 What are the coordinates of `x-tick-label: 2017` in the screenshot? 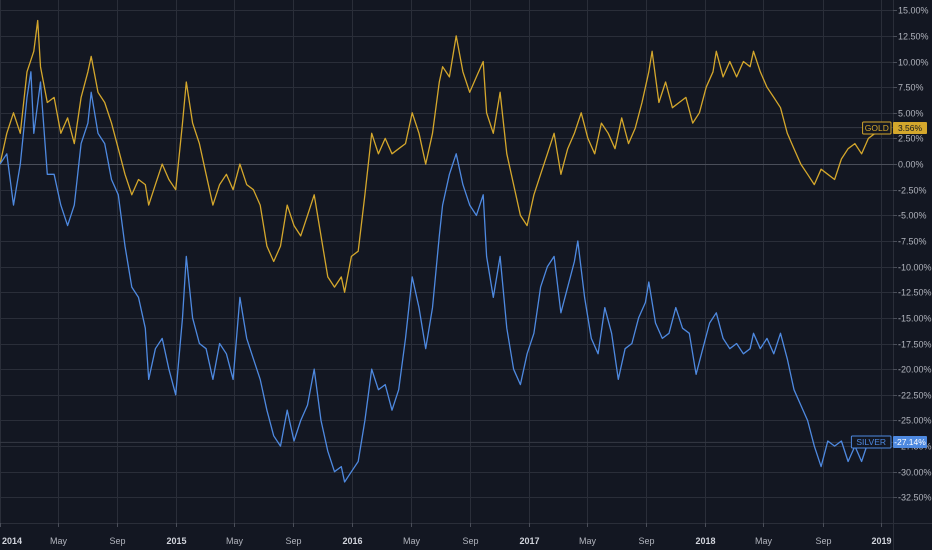 It's located at (529, 541).